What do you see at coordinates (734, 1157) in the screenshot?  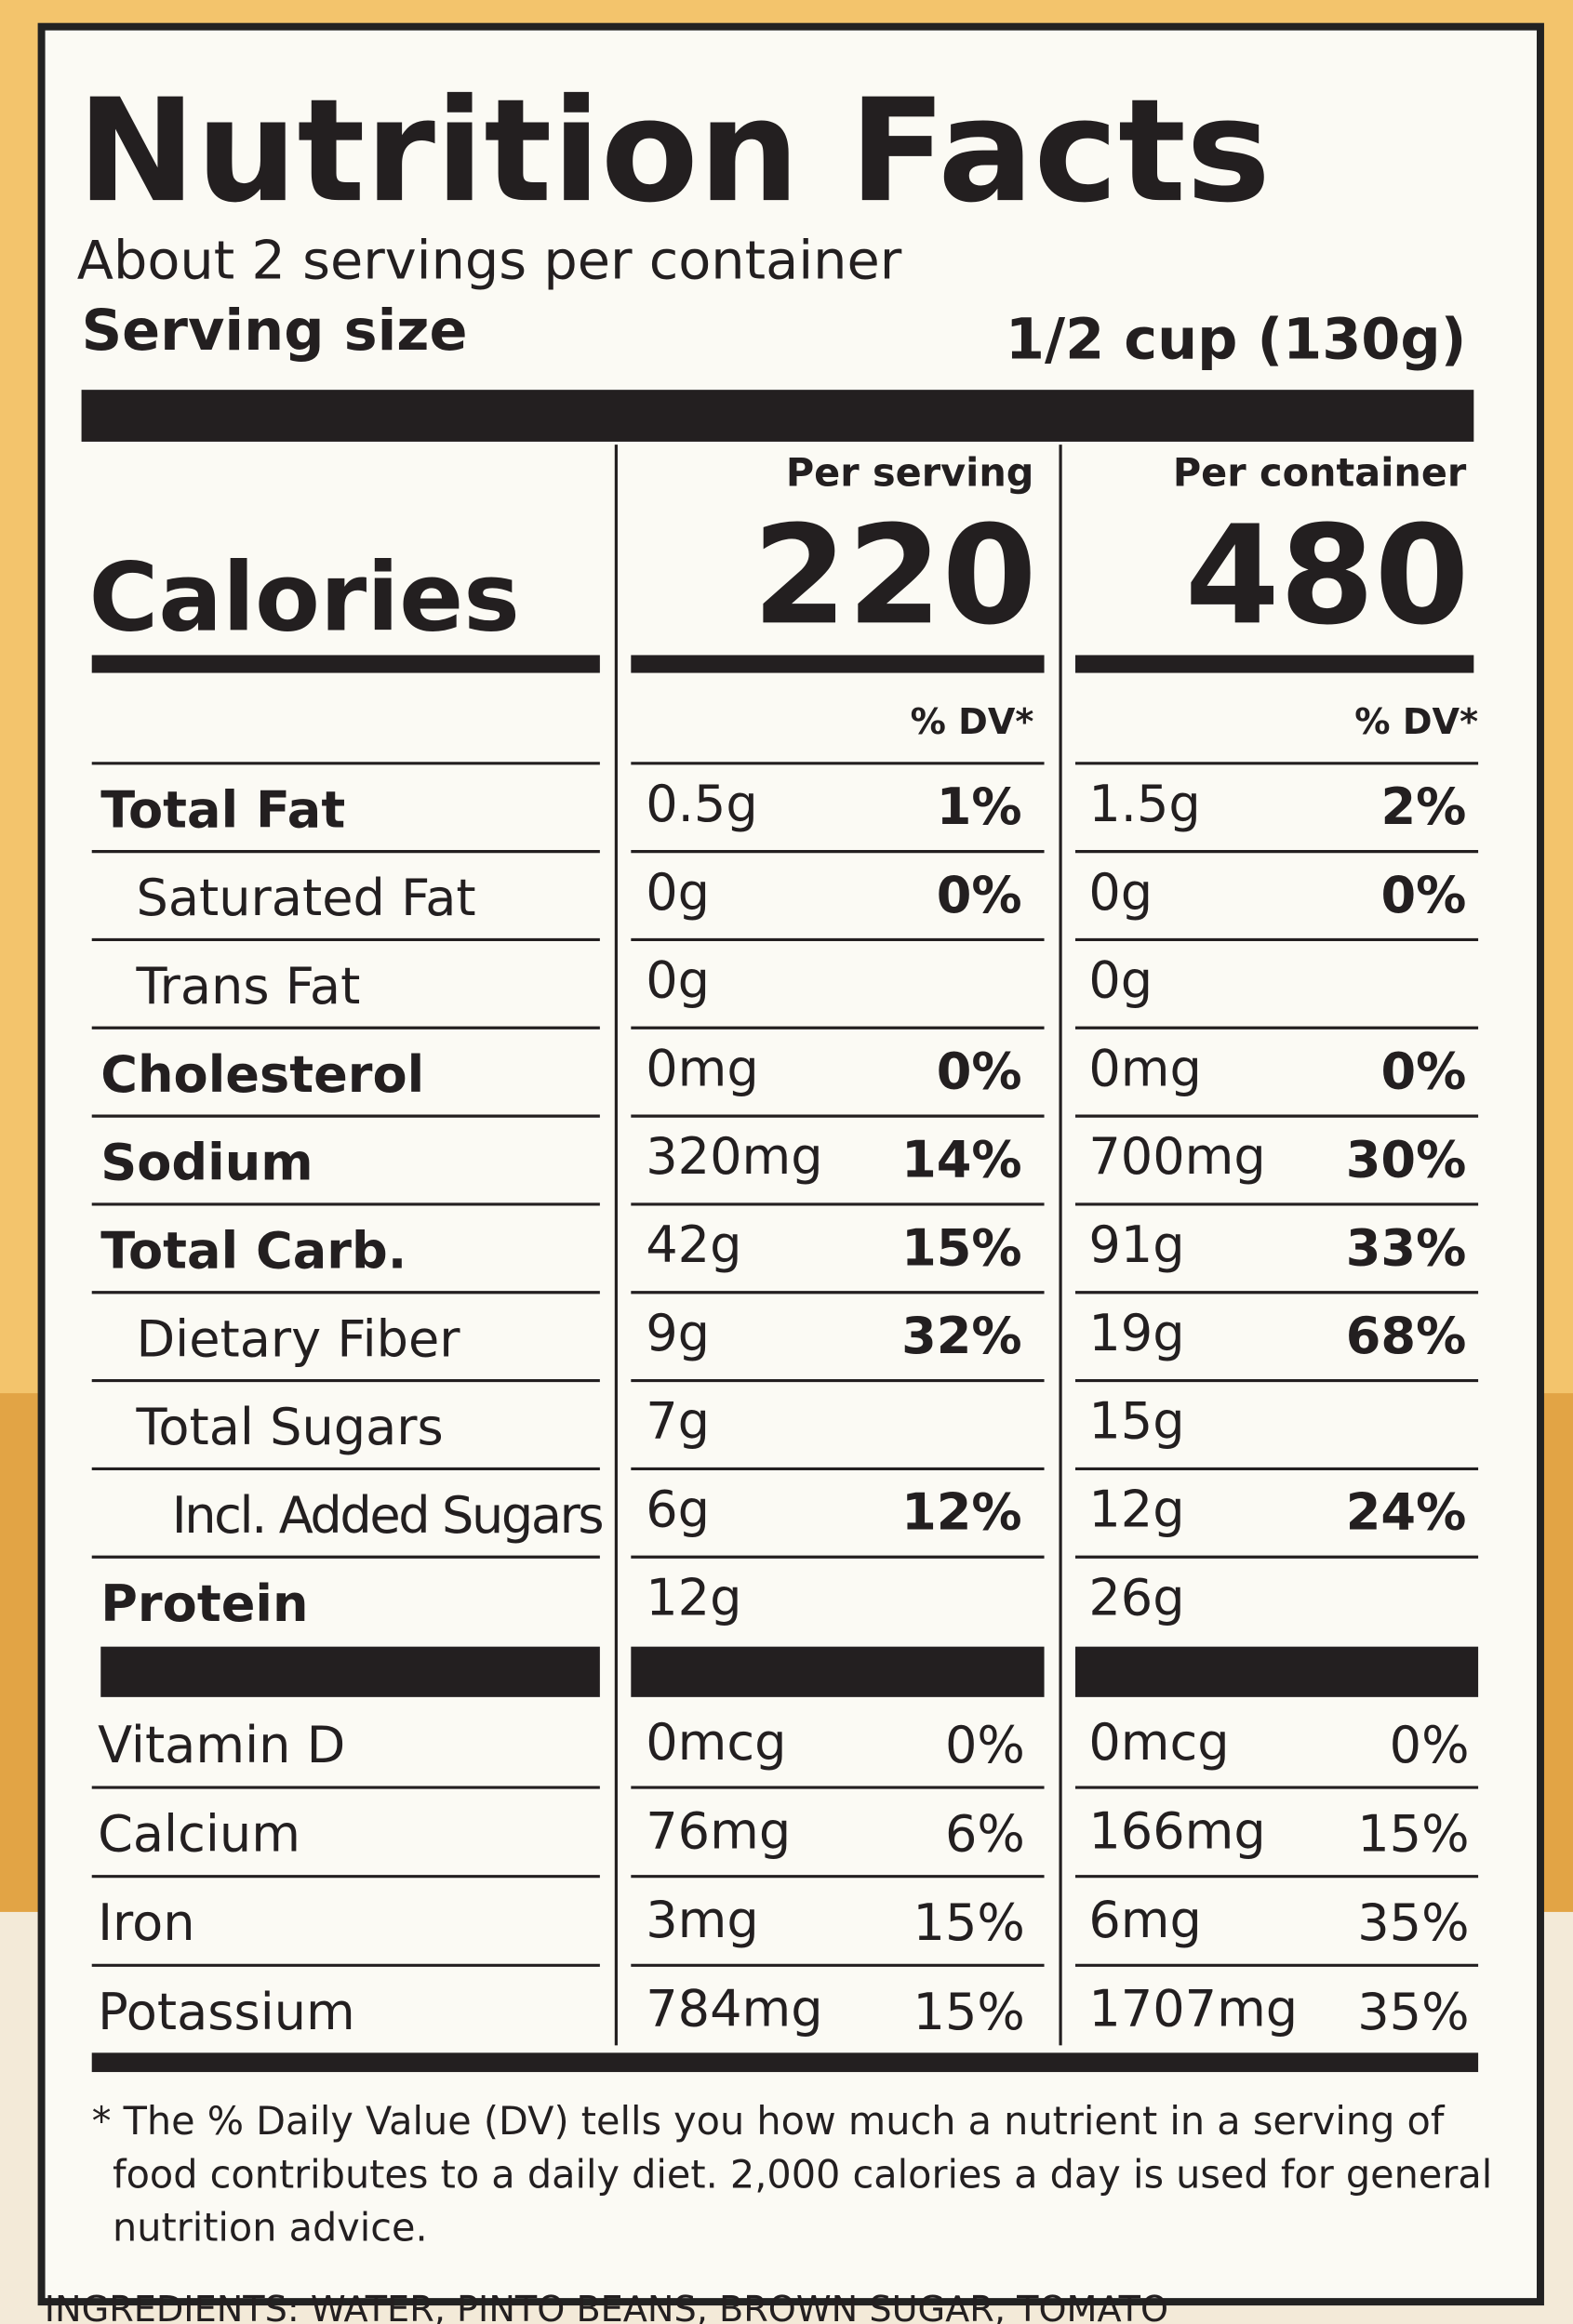 I see `amount: 320mg` at bounding box center [734, 1157].